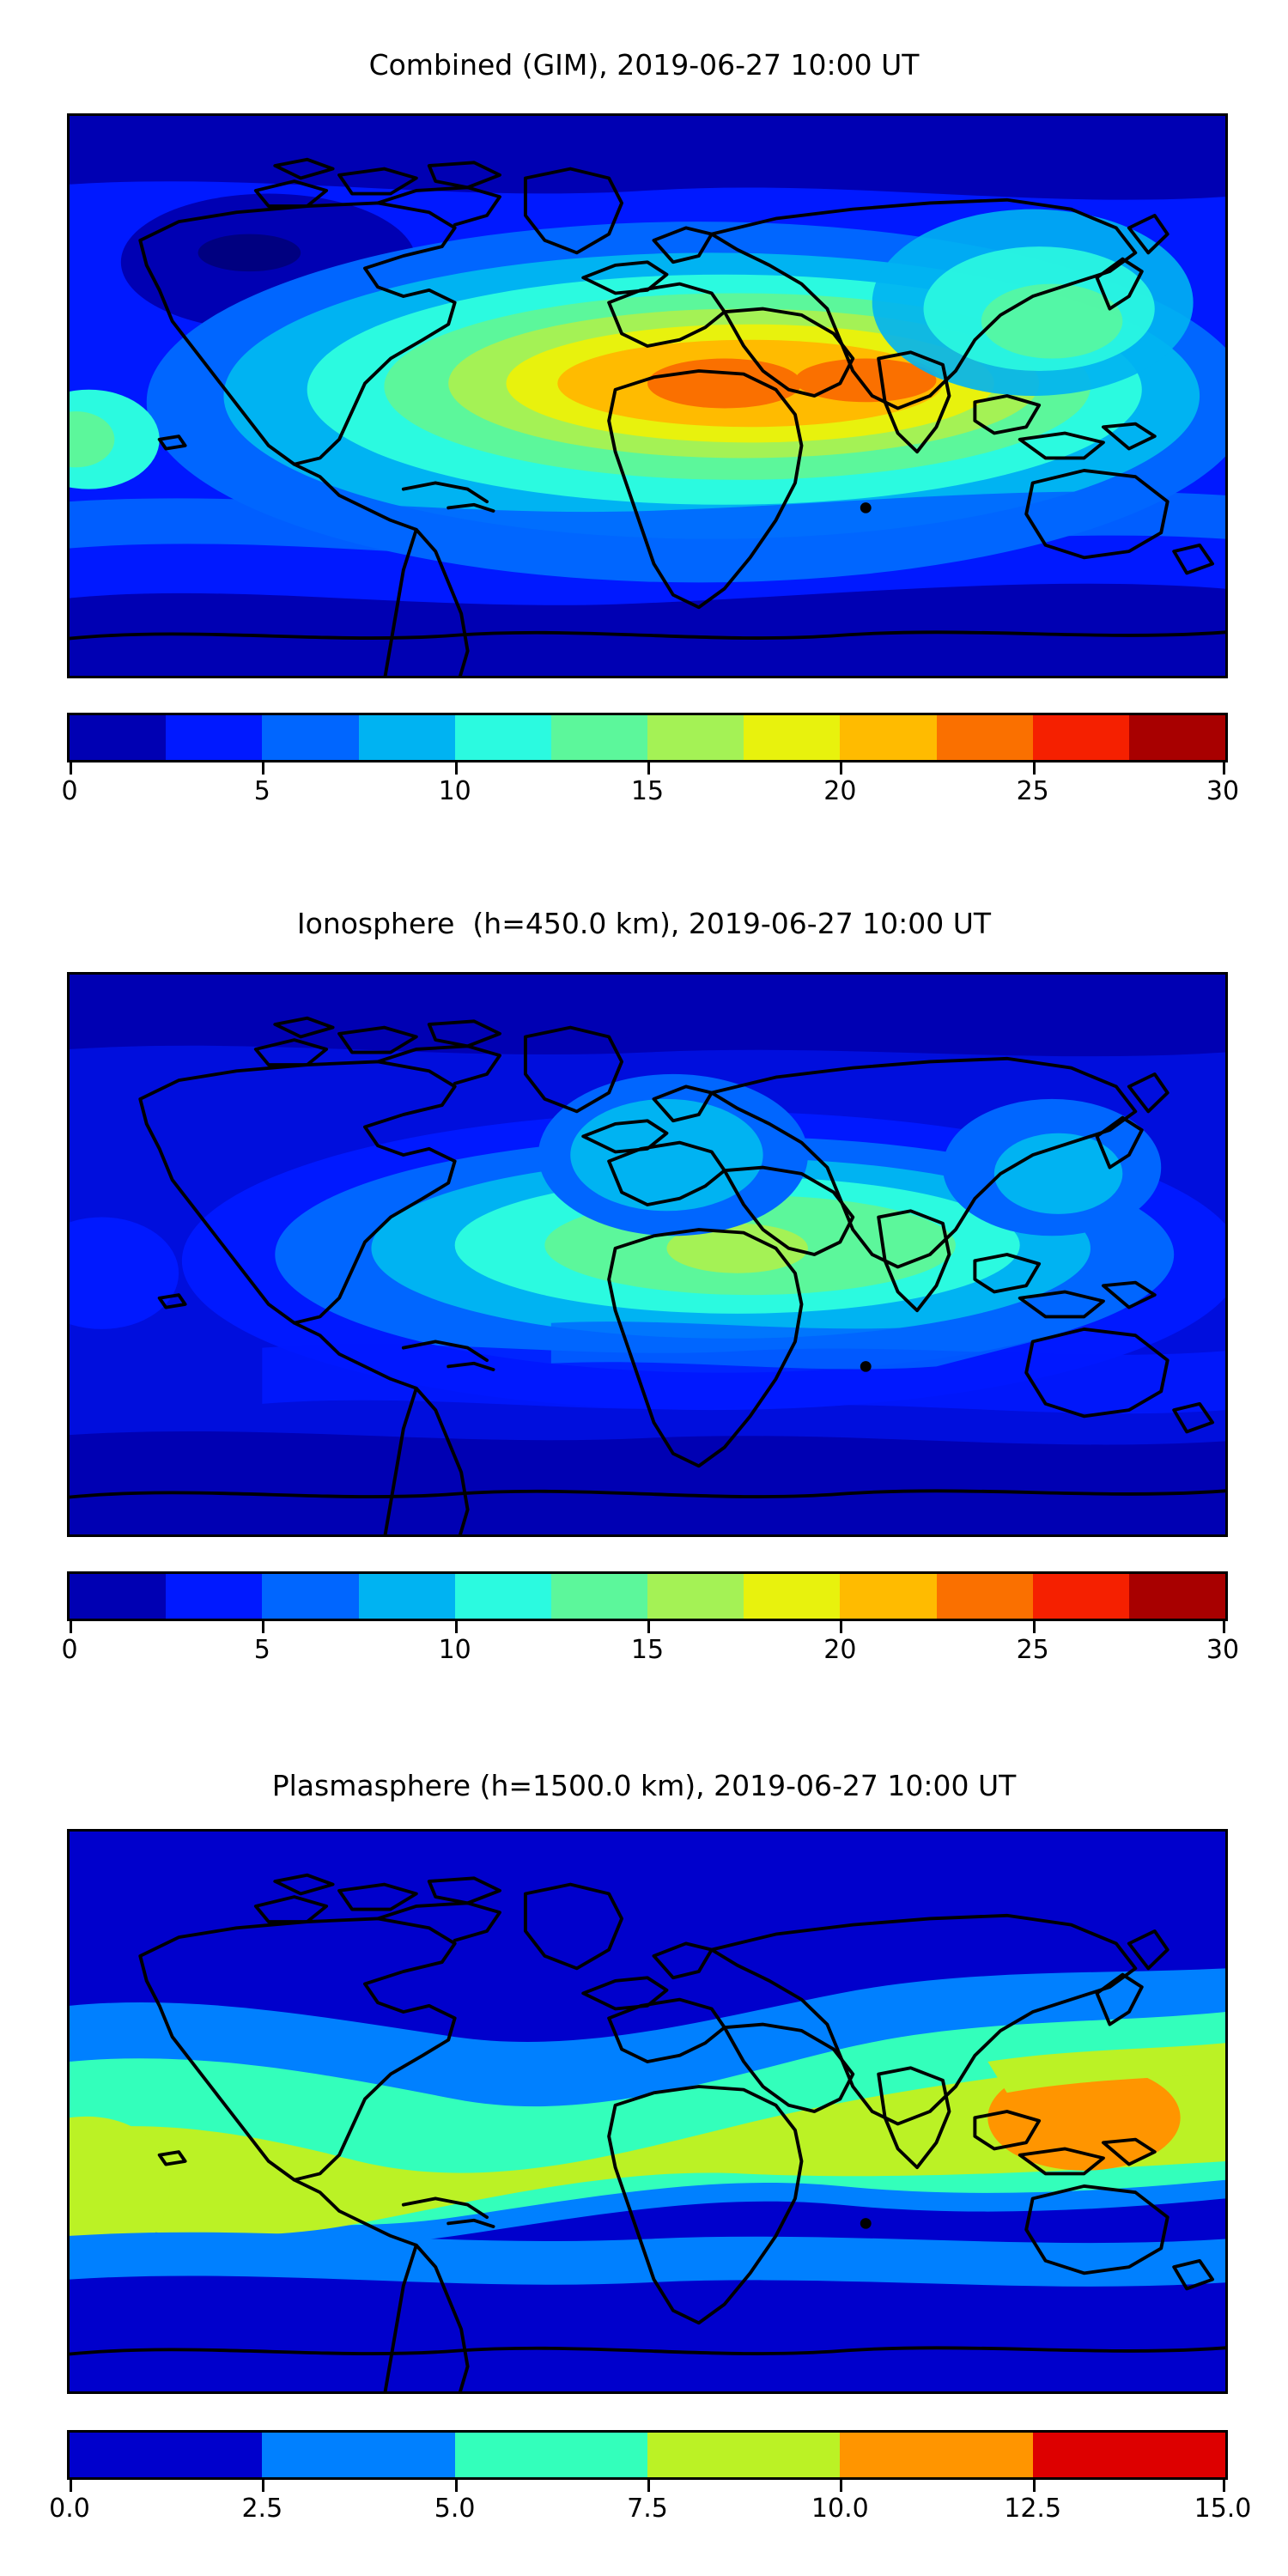  What do you see at coordinates (69, 2509) in the screenshot?
I see `colorbar-tick-label: 0.0` at bounding box center [69, 2509].